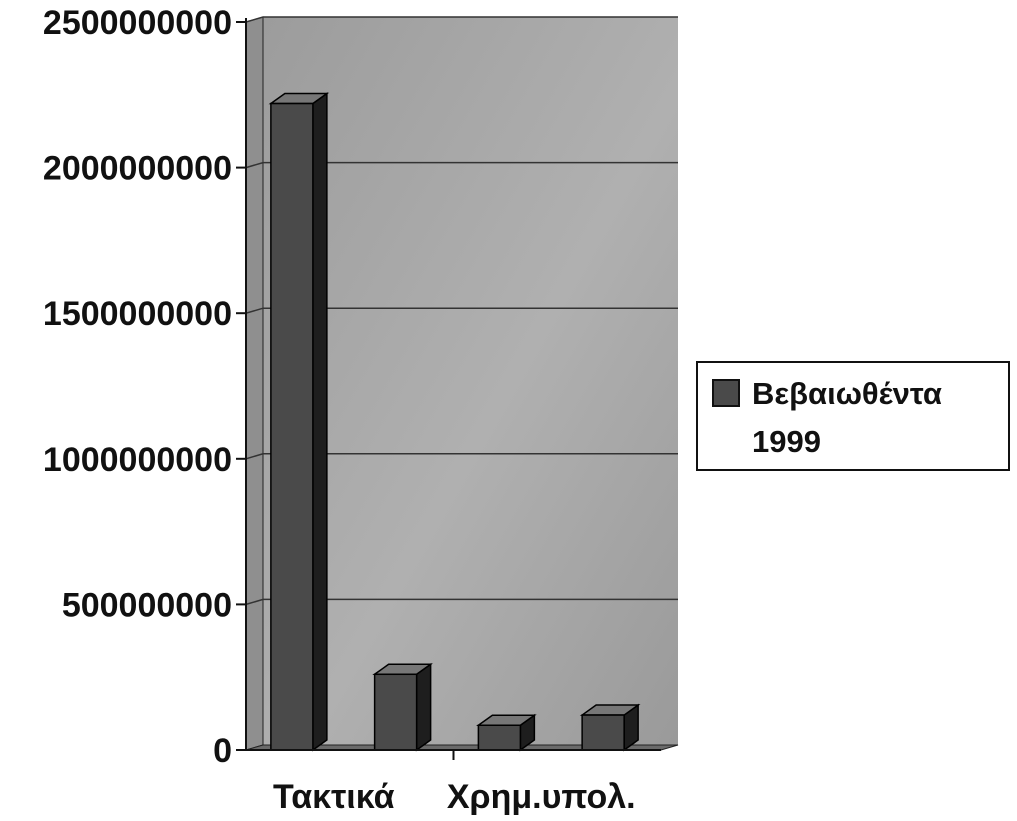  Describe the element at coordinates (726, 393) in the screenshot. I see `legend-swatch` at that location.